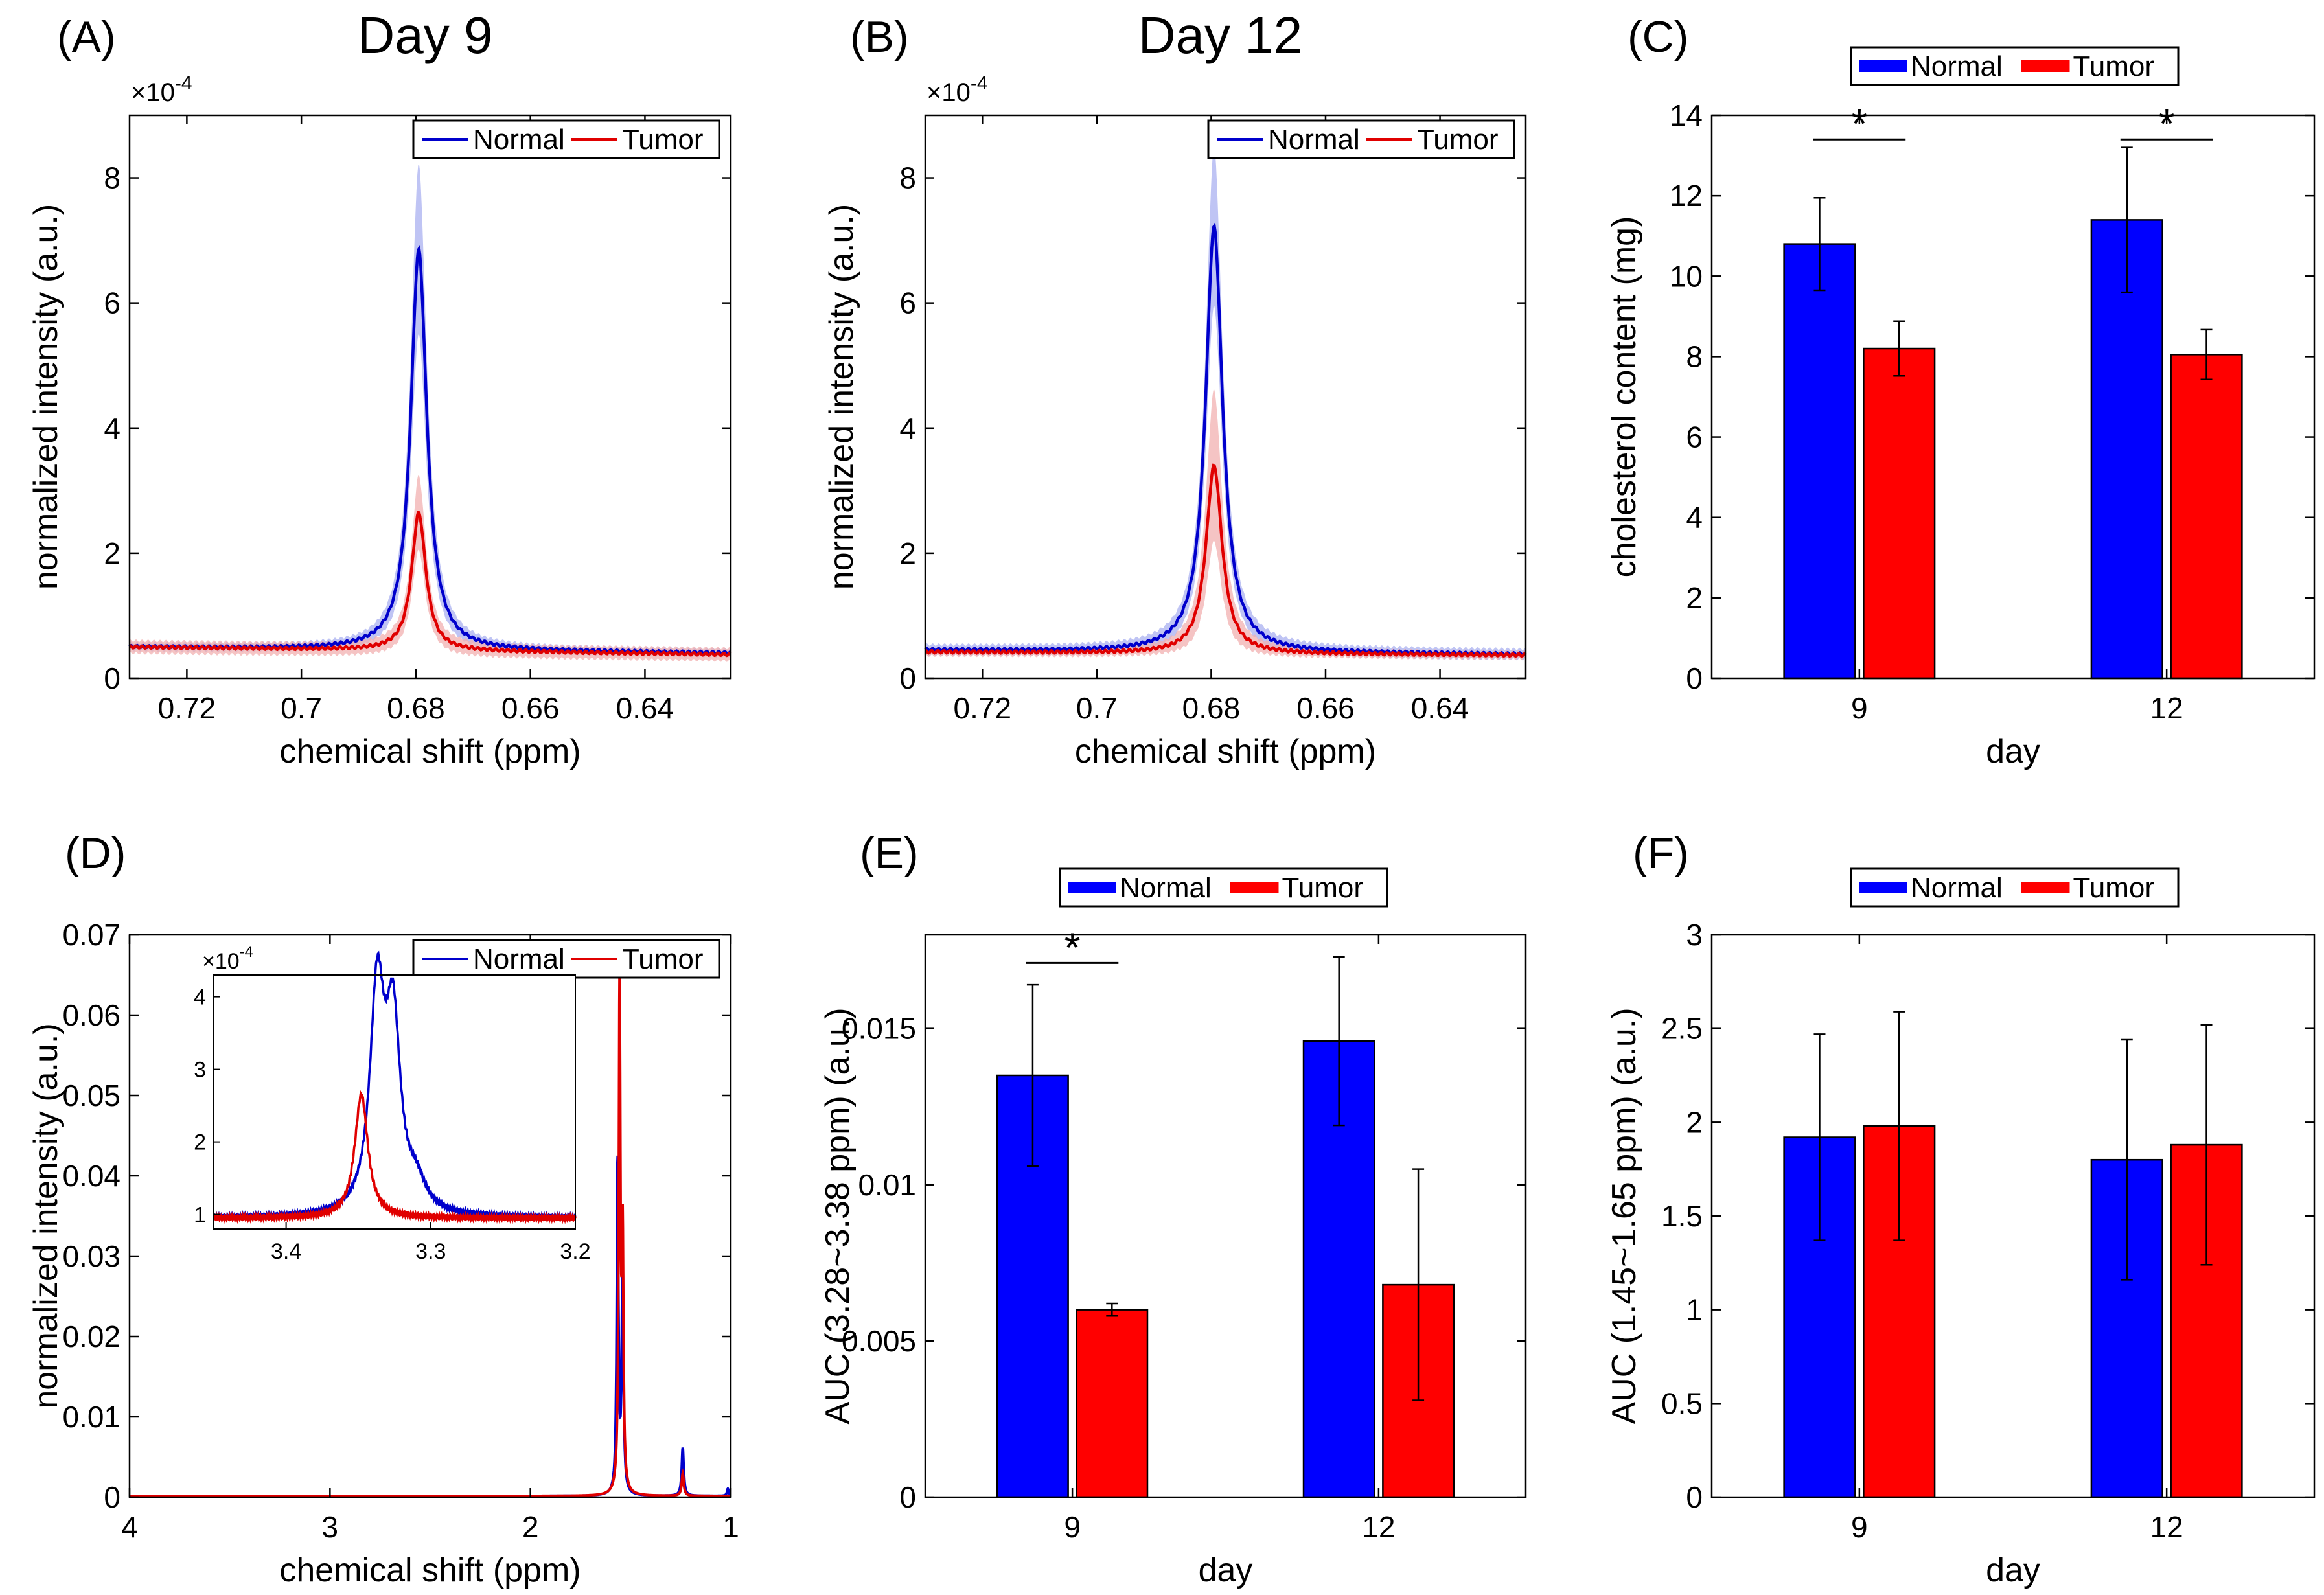  I want to click on C-ytick-label: 10, so click(1687, 276).